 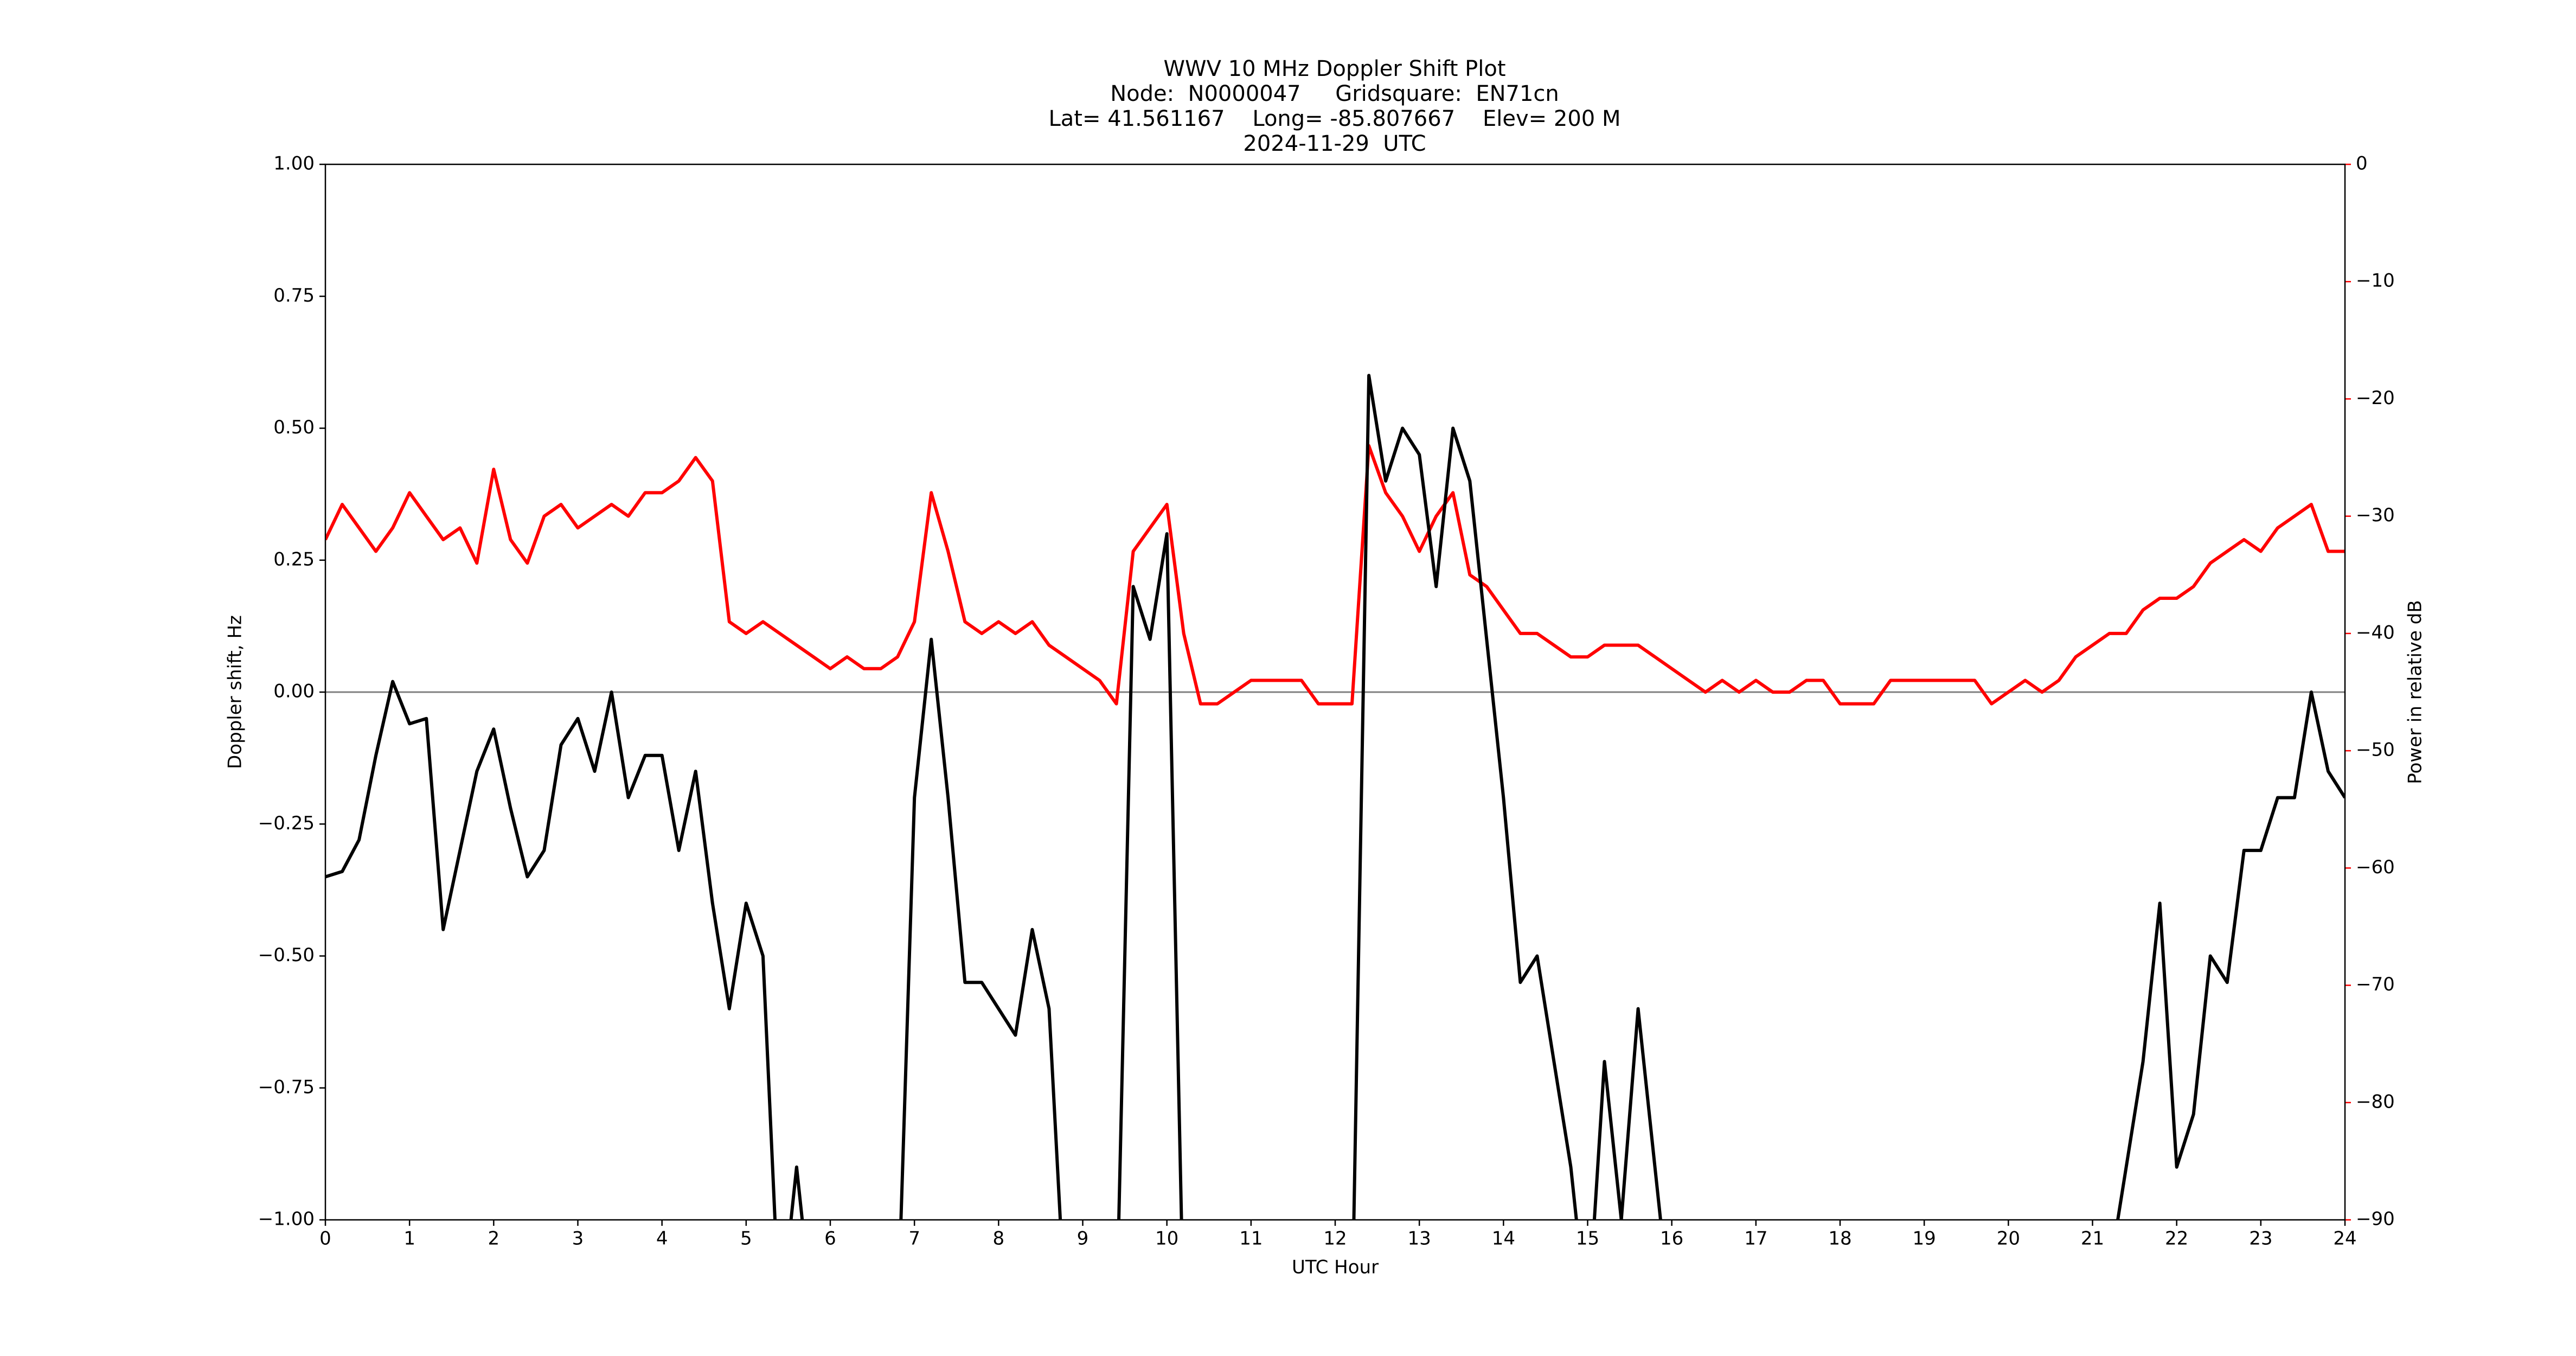 What do you see at coordinates (1251, 1239) in the screenshot?
I see `x-tick-label: 11` at bounding box center [1251, 1239].